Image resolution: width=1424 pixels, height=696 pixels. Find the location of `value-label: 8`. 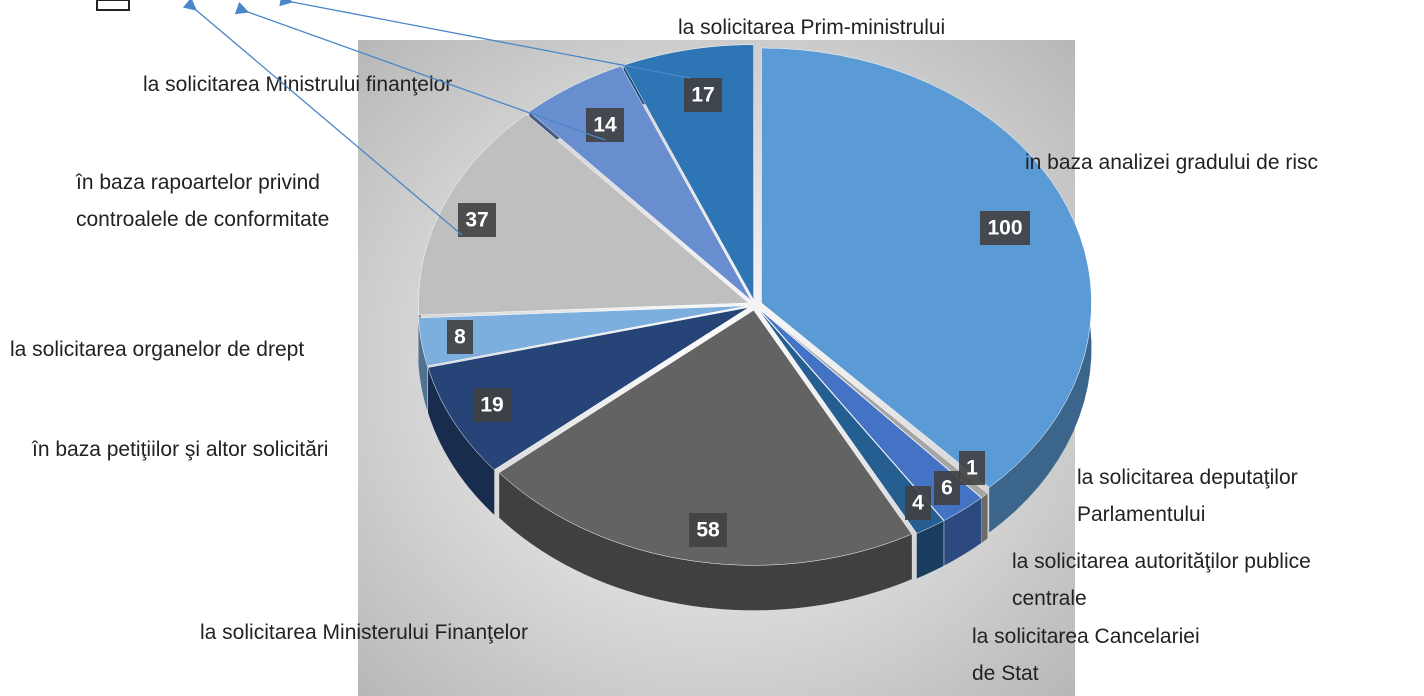

value-label: 8 is located at coordinates (460, 337).